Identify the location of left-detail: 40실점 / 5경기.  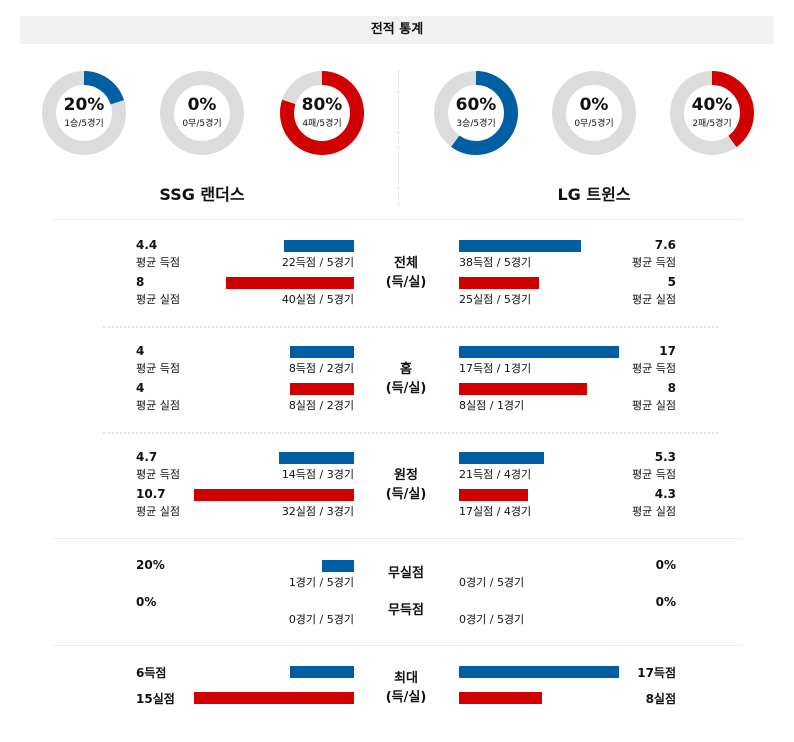
(317, 299).